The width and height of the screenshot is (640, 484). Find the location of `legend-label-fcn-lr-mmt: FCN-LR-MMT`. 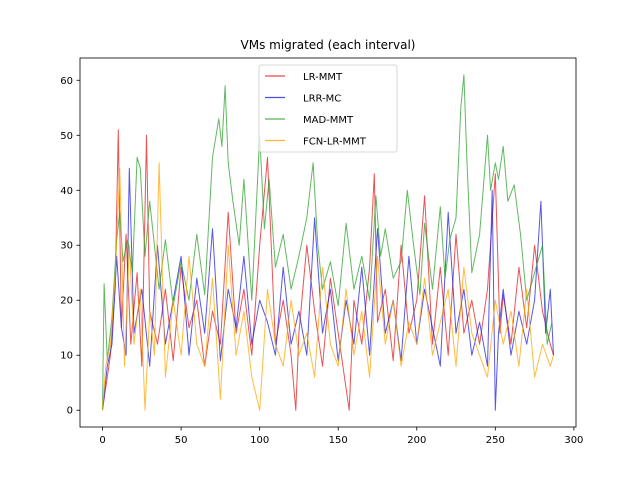

legend-label-fcn-lr-mmt: FCN-LR-MMT is located at coordinates (335, 142).